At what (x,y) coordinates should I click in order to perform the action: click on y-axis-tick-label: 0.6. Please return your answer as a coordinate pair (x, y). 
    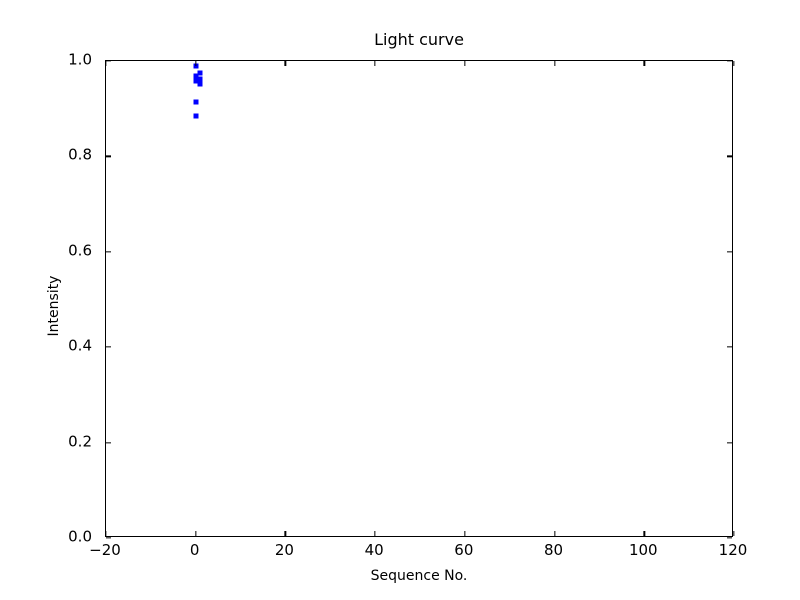
    Looking at the image, I should click on (80, 250).